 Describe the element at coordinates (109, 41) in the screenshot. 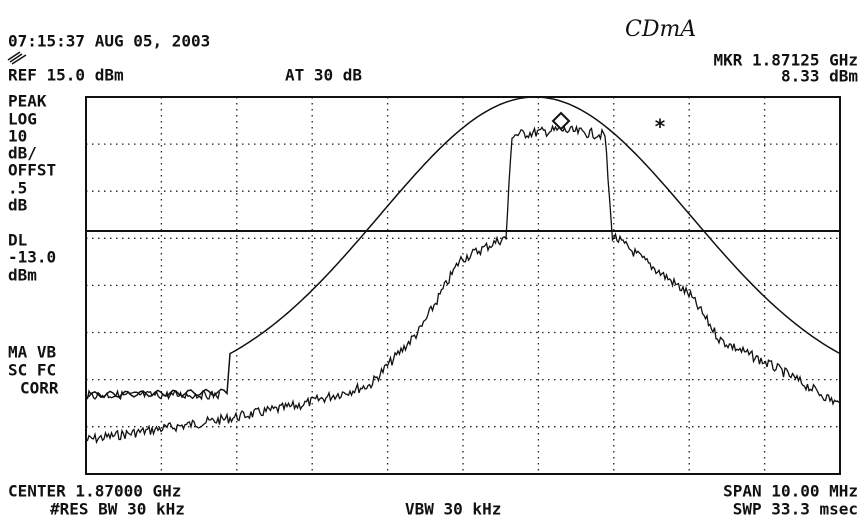

I see `timestamp: 07:15:37 AUG 05, 2003` at that location.